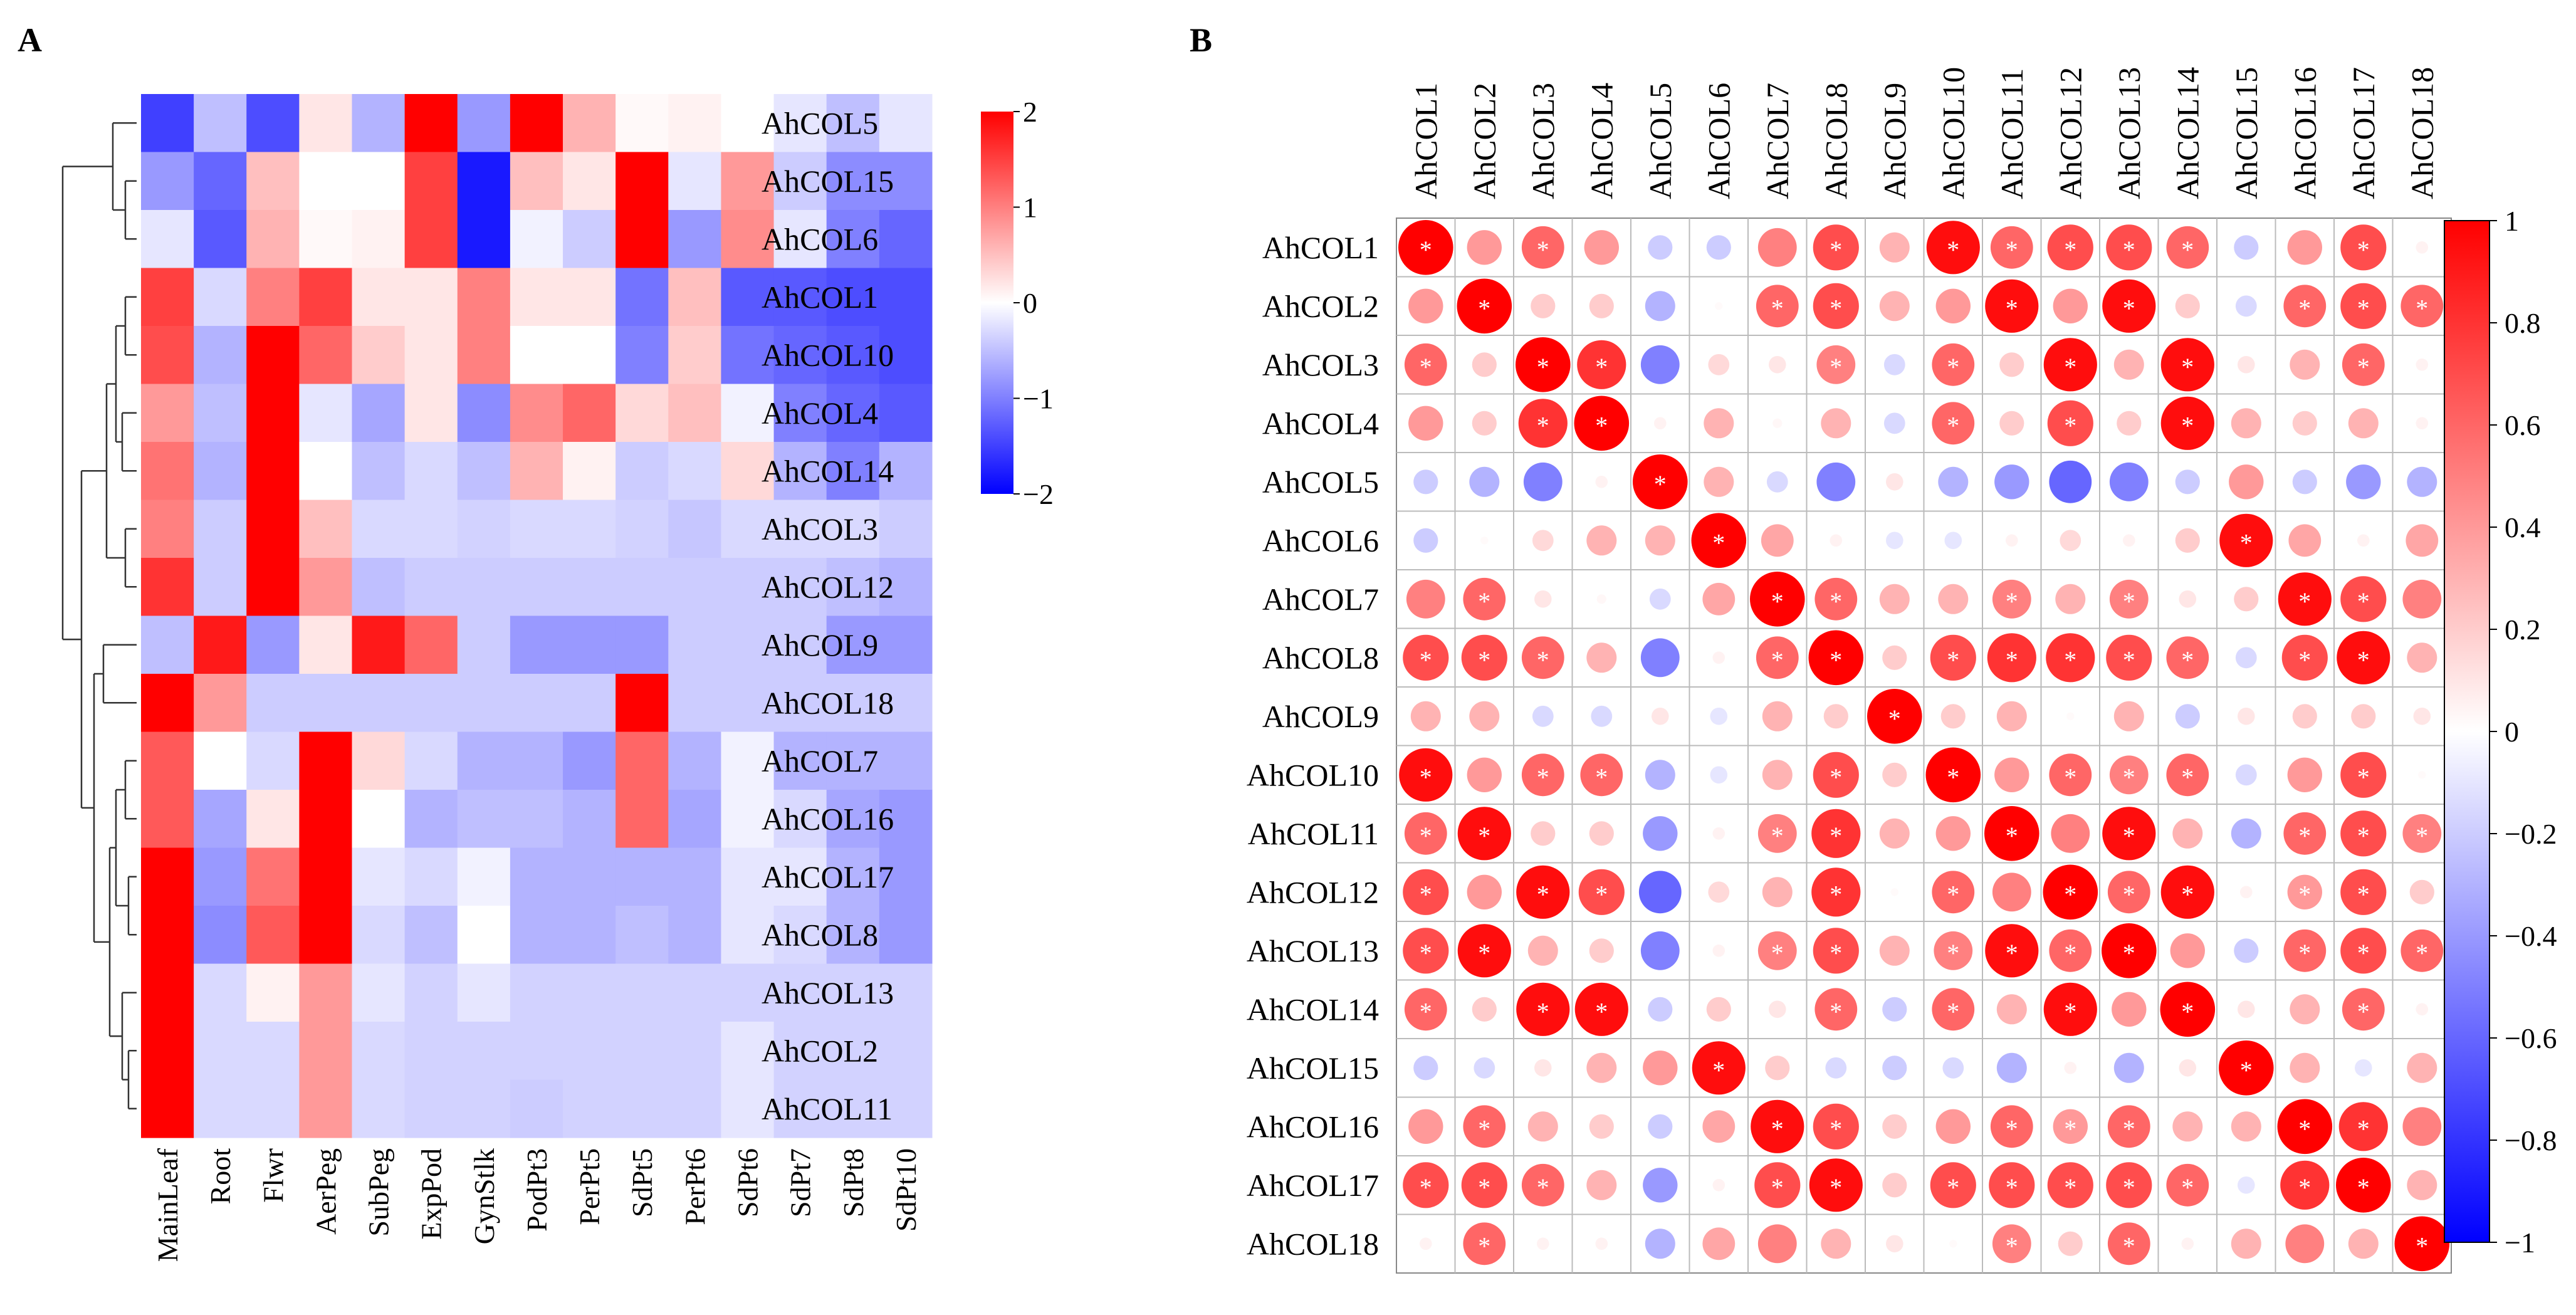  What do you see at coordinates (828, 354) in the screenshot?
I see `row-label: AhCOL10` at bounding box center [828, 354].